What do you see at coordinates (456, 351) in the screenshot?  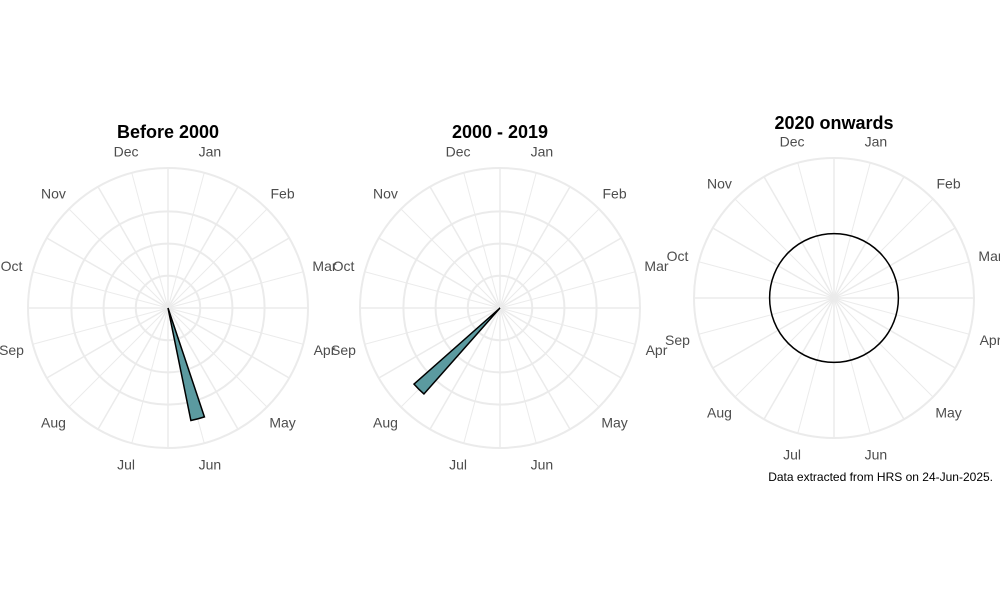 I see `bar-aug` at bounding box center [456, 351].